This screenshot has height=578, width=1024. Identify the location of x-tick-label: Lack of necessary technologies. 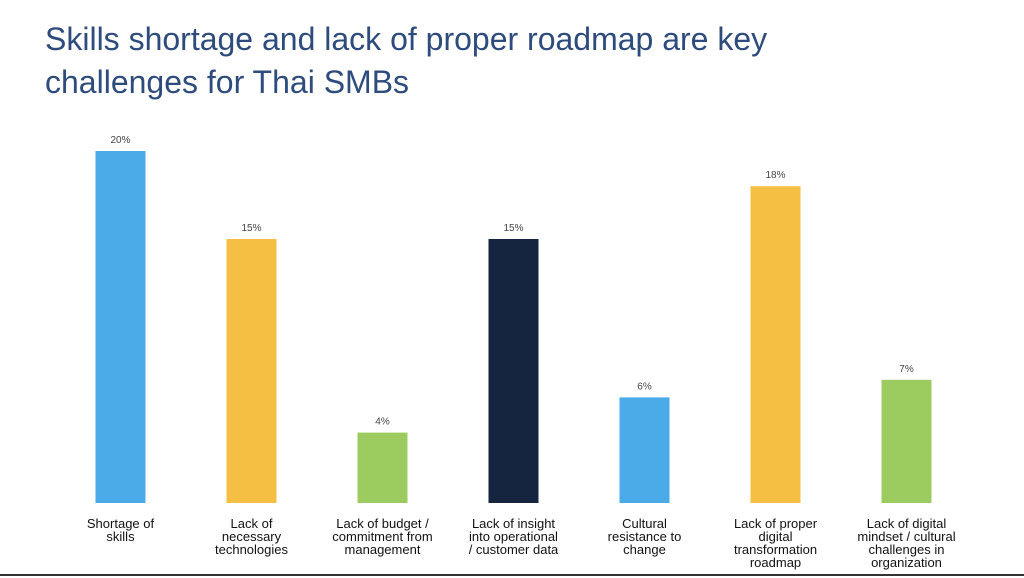
(251, 536).